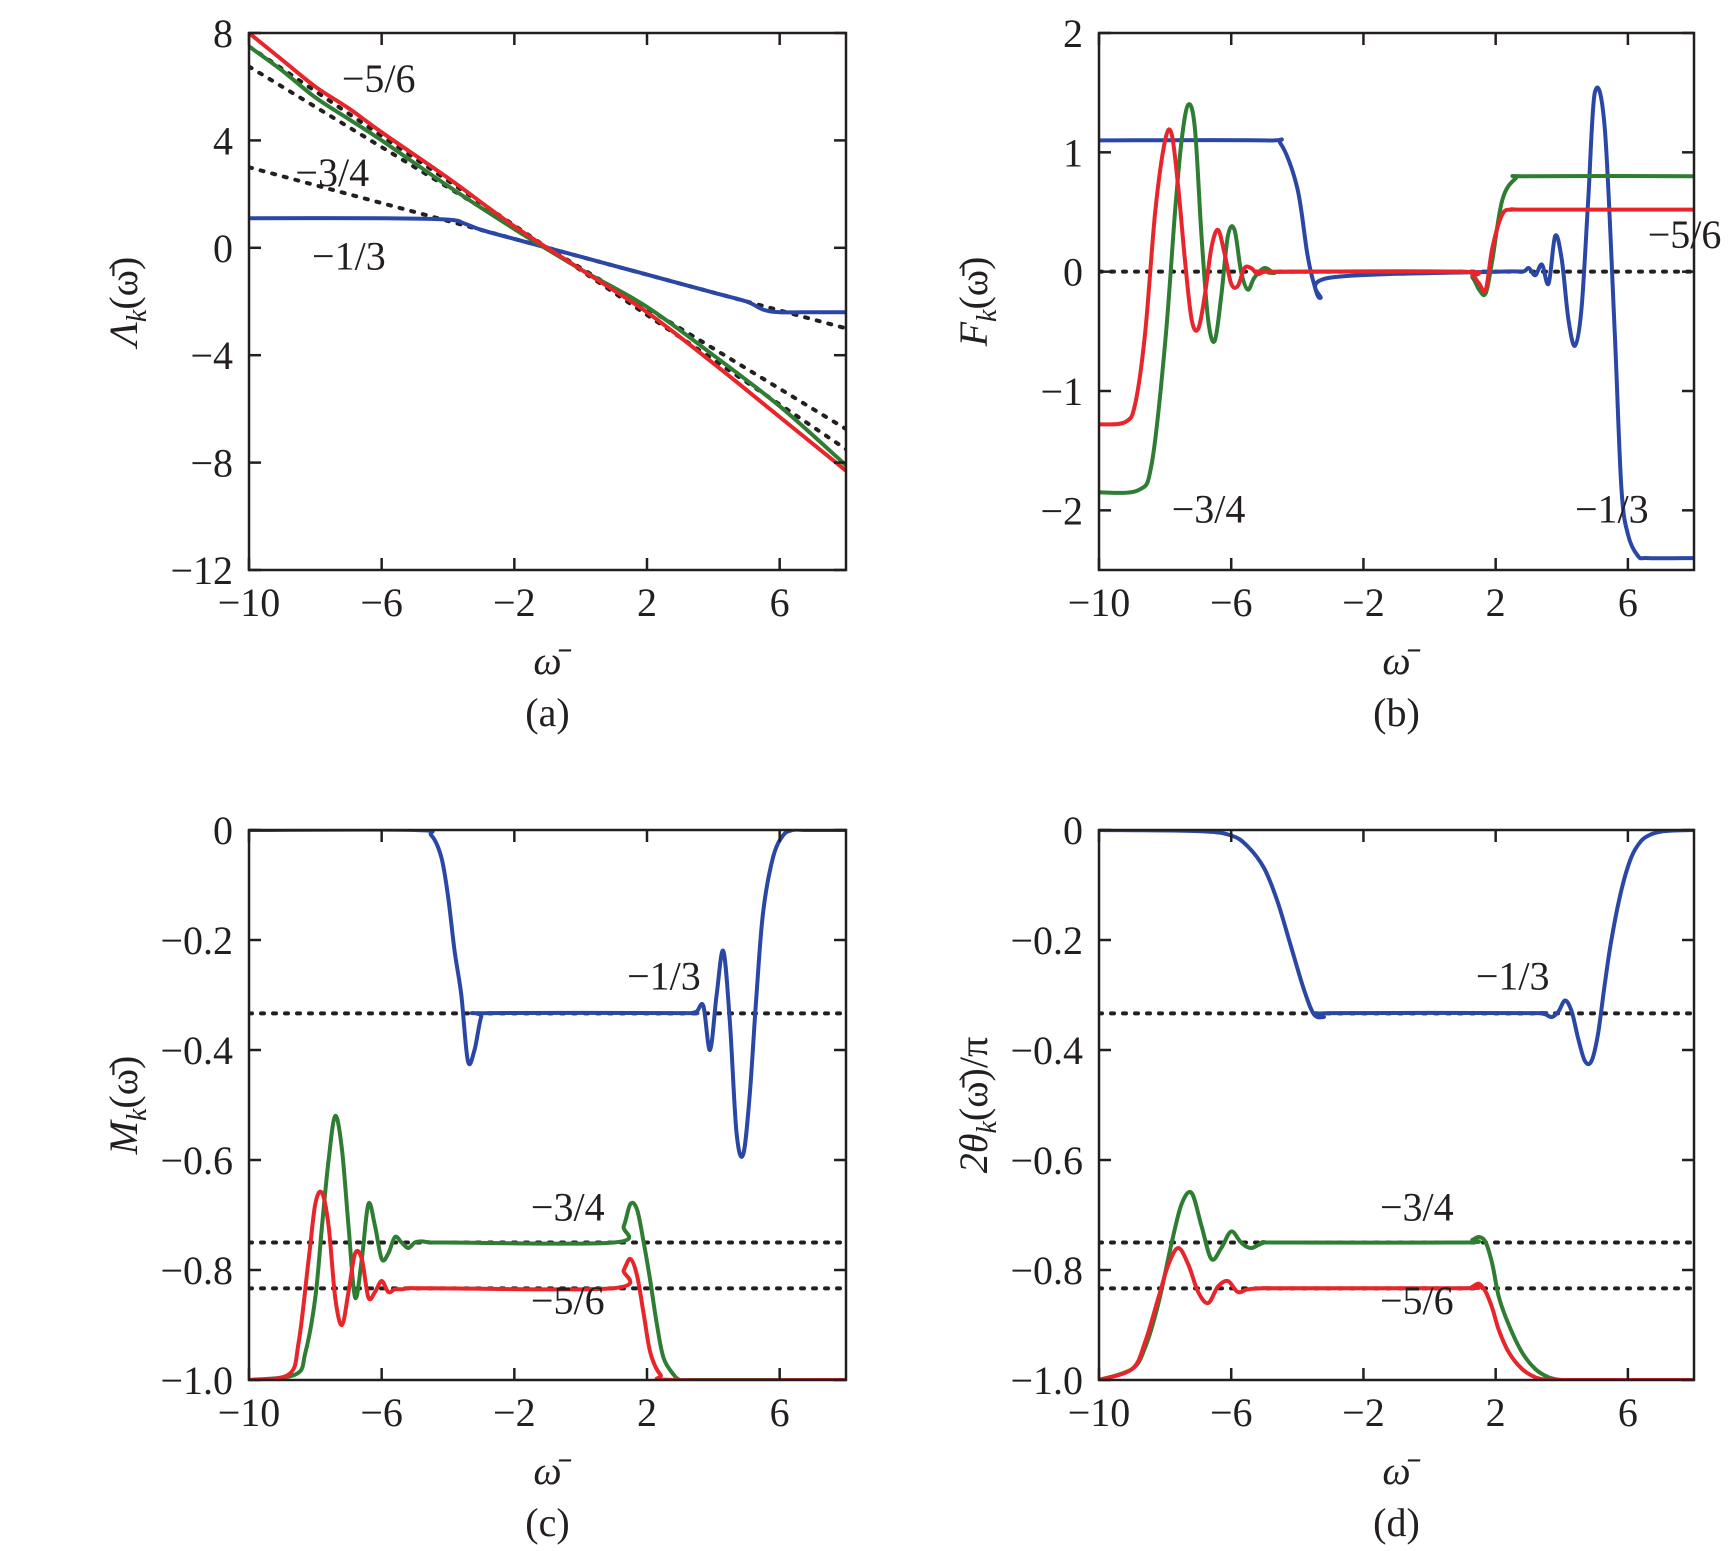  What do you see at coordinates (123, 336) in the screenshot?
I see `y-axis-label-main: Λ` at bounding box center [123, 336].